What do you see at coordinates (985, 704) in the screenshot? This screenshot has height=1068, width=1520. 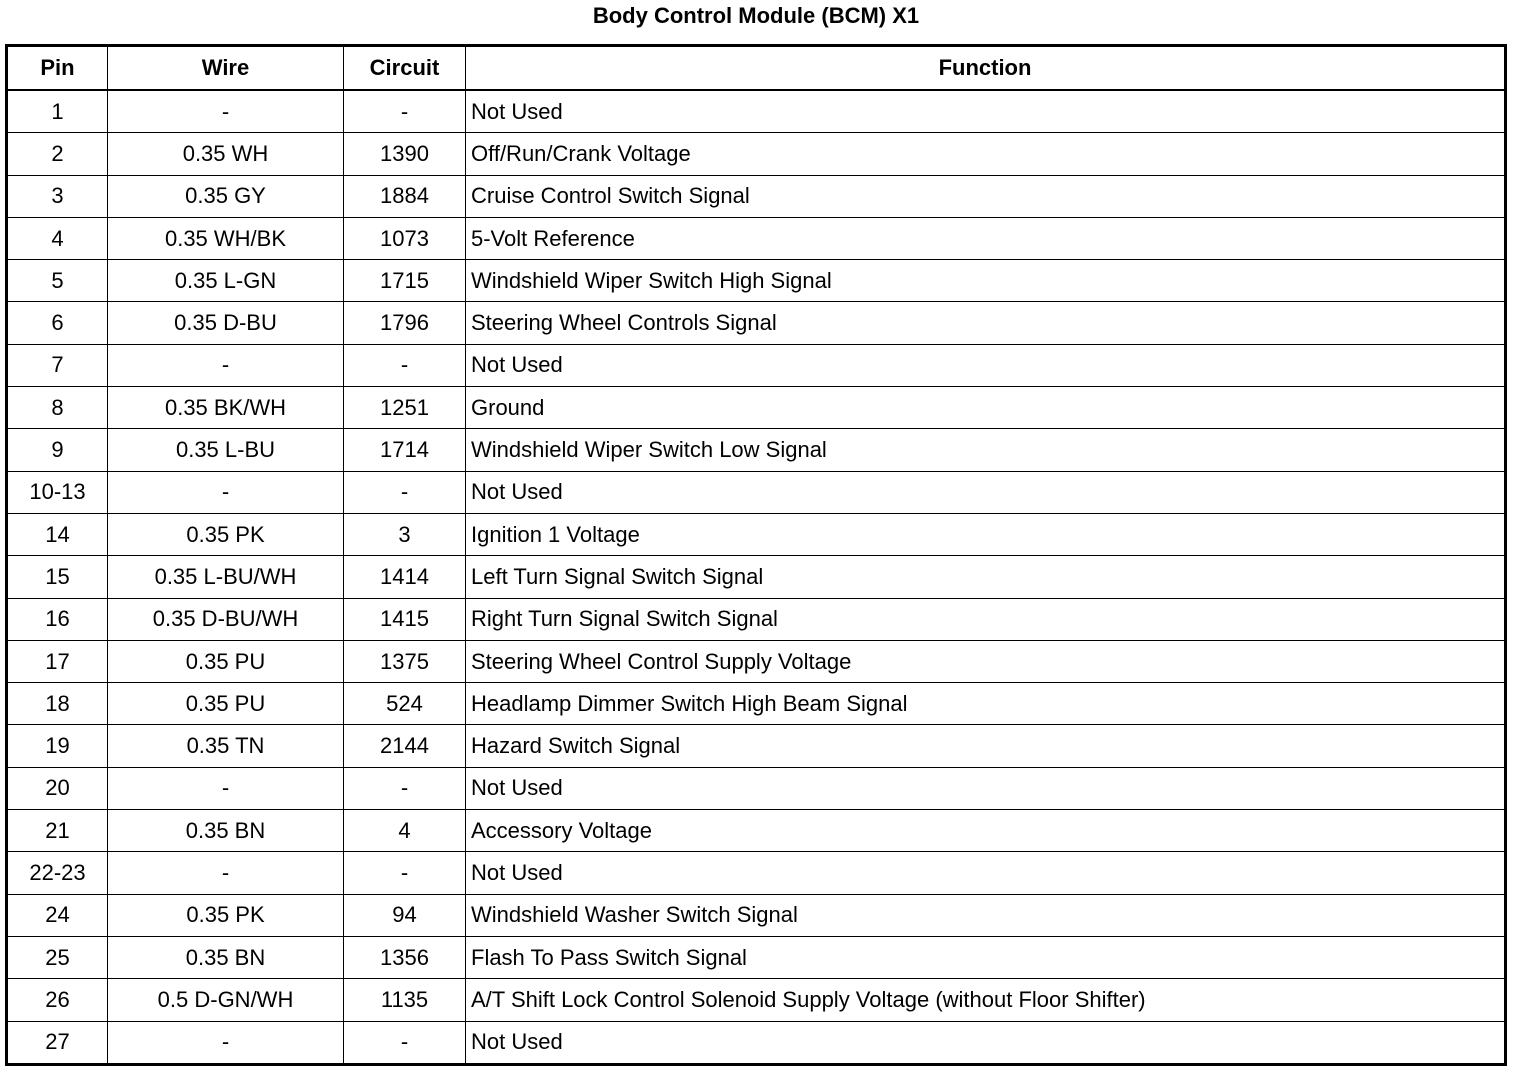 I see `function-cell: Headlamp Dimmer Switch High Beam Signal` at bounding box center [985, 704].